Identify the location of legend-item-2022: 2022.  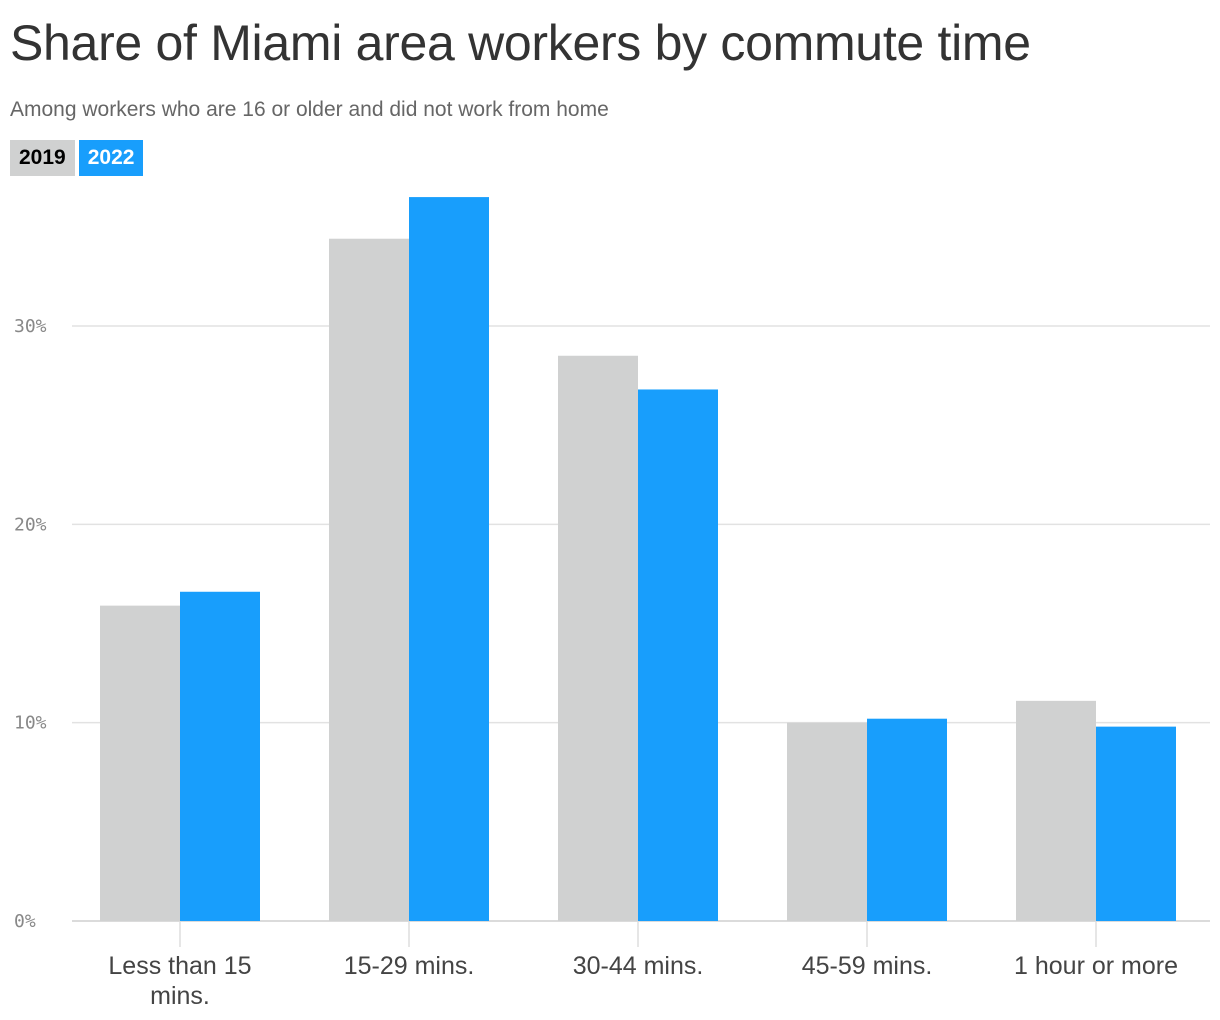
(111, 158).